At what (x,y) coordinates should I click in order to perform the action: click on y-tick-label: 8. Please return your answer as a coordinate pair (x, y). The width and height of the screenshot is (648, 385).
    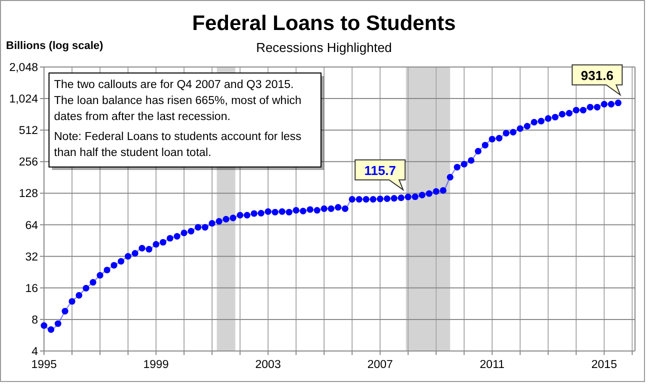
    Looking at the image, I should click on (35, 320).